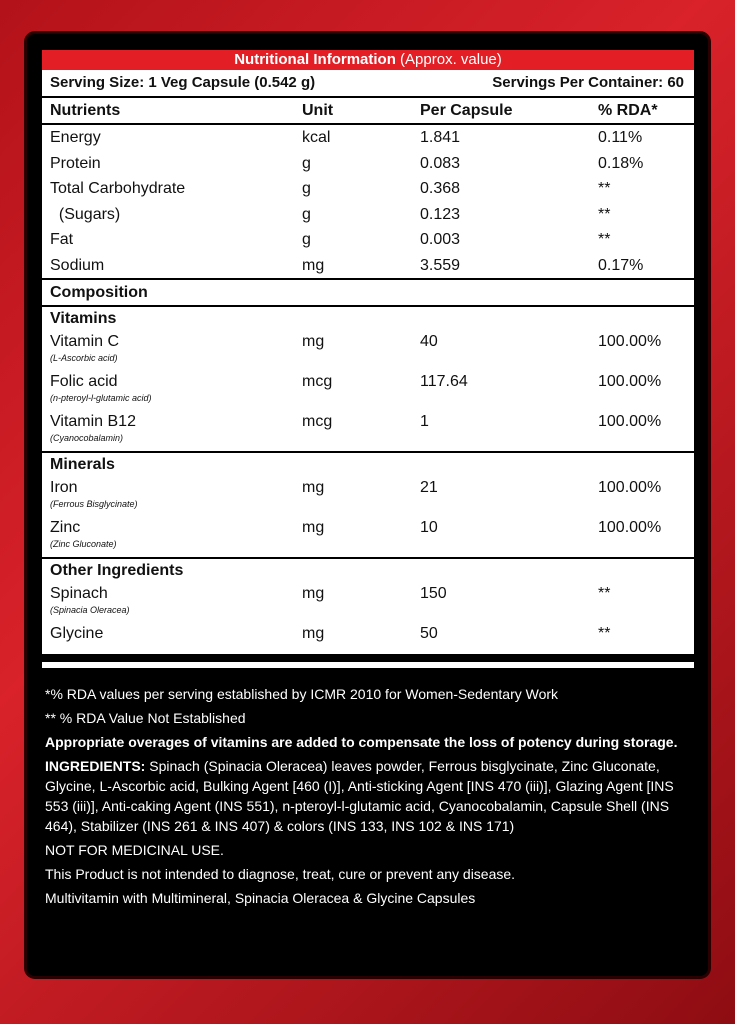 The height and width of the screenshot is (1024, 735). What do you see at coordinates (85, 214) in the screenshot?
I see `cell: (Sugars)` at bounding box center [85, 214].